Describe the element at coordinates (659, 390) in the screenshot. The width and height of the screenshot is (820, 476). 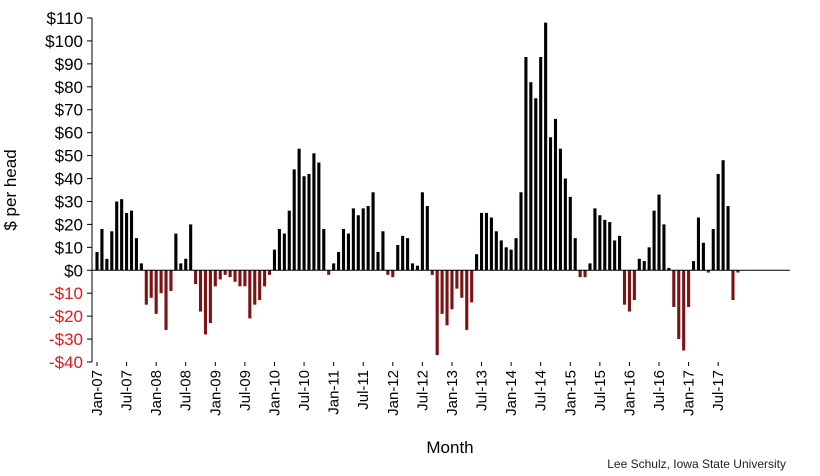
I see `x-tick-label: Jul-16` at that location.